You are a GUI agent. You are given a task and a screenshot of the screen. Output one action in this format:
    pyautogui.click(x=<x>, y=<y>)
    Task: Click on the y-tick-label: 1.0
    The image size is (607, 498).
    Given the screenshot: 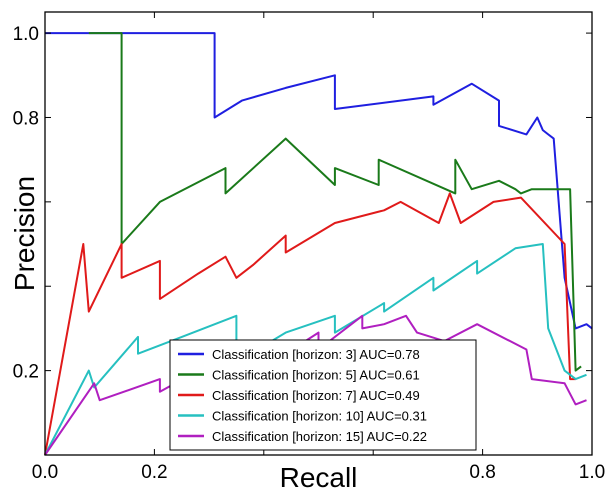 What is the action you would take?
    pyautogui.click(x=26, y=34)
    